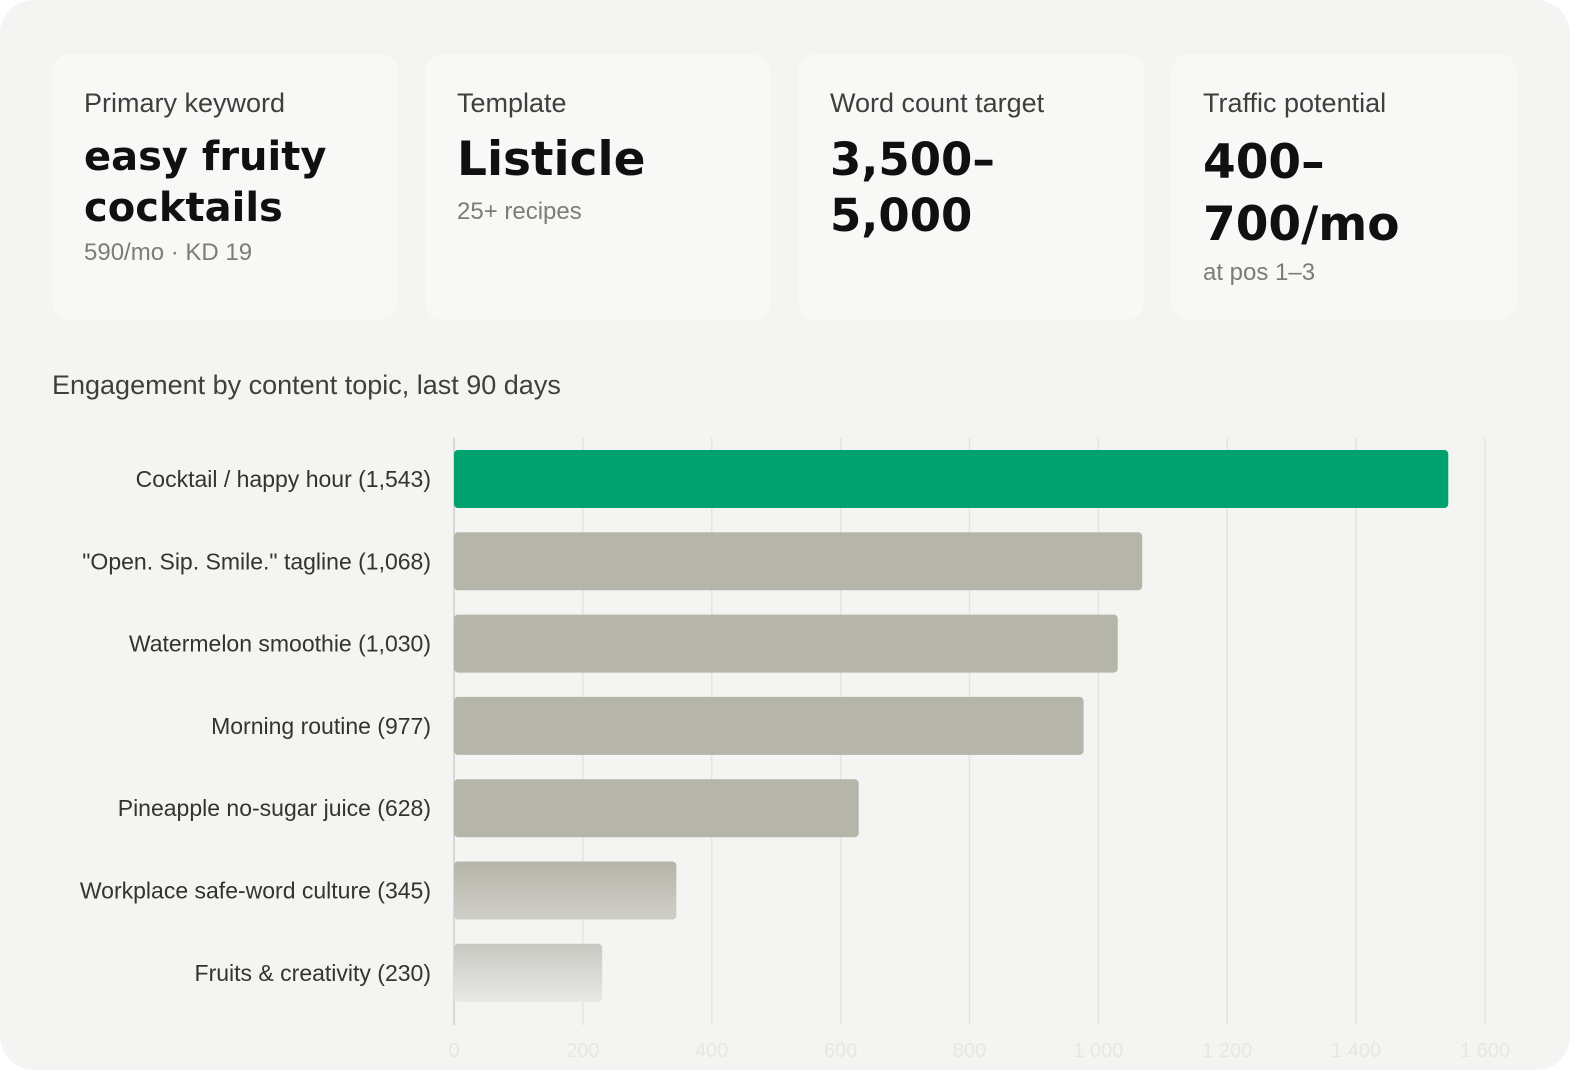 Image resolution: width=1584 pixels, height=1080 pixels. I want to click on category-label: Watermelon smoothie (1,030), so click(280, 644).